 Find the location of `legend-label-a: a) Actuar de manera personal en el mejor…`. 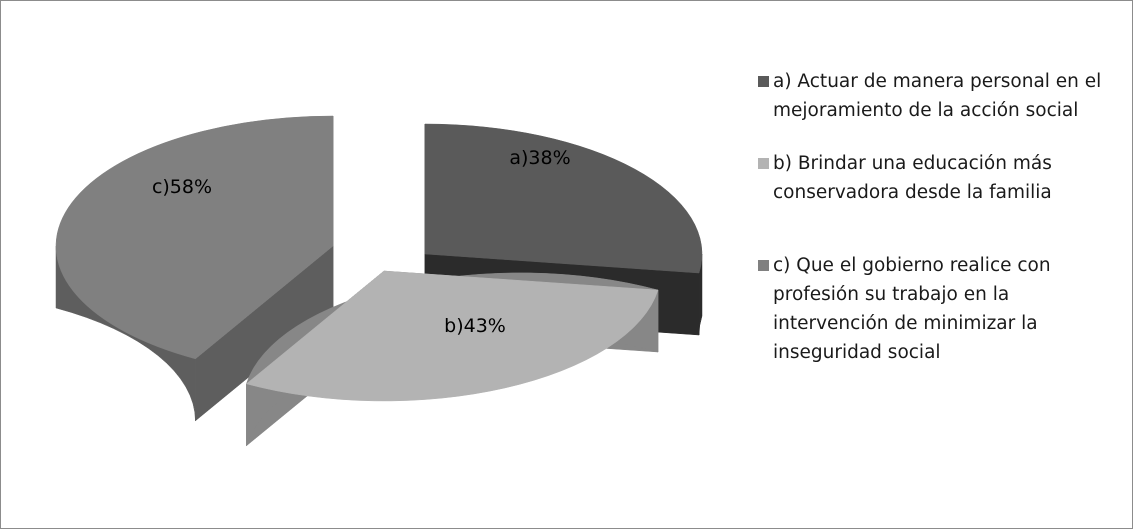

legend-label-a: a) Actuar de manera personal en el mejor… is located at coordinates (937, 96).